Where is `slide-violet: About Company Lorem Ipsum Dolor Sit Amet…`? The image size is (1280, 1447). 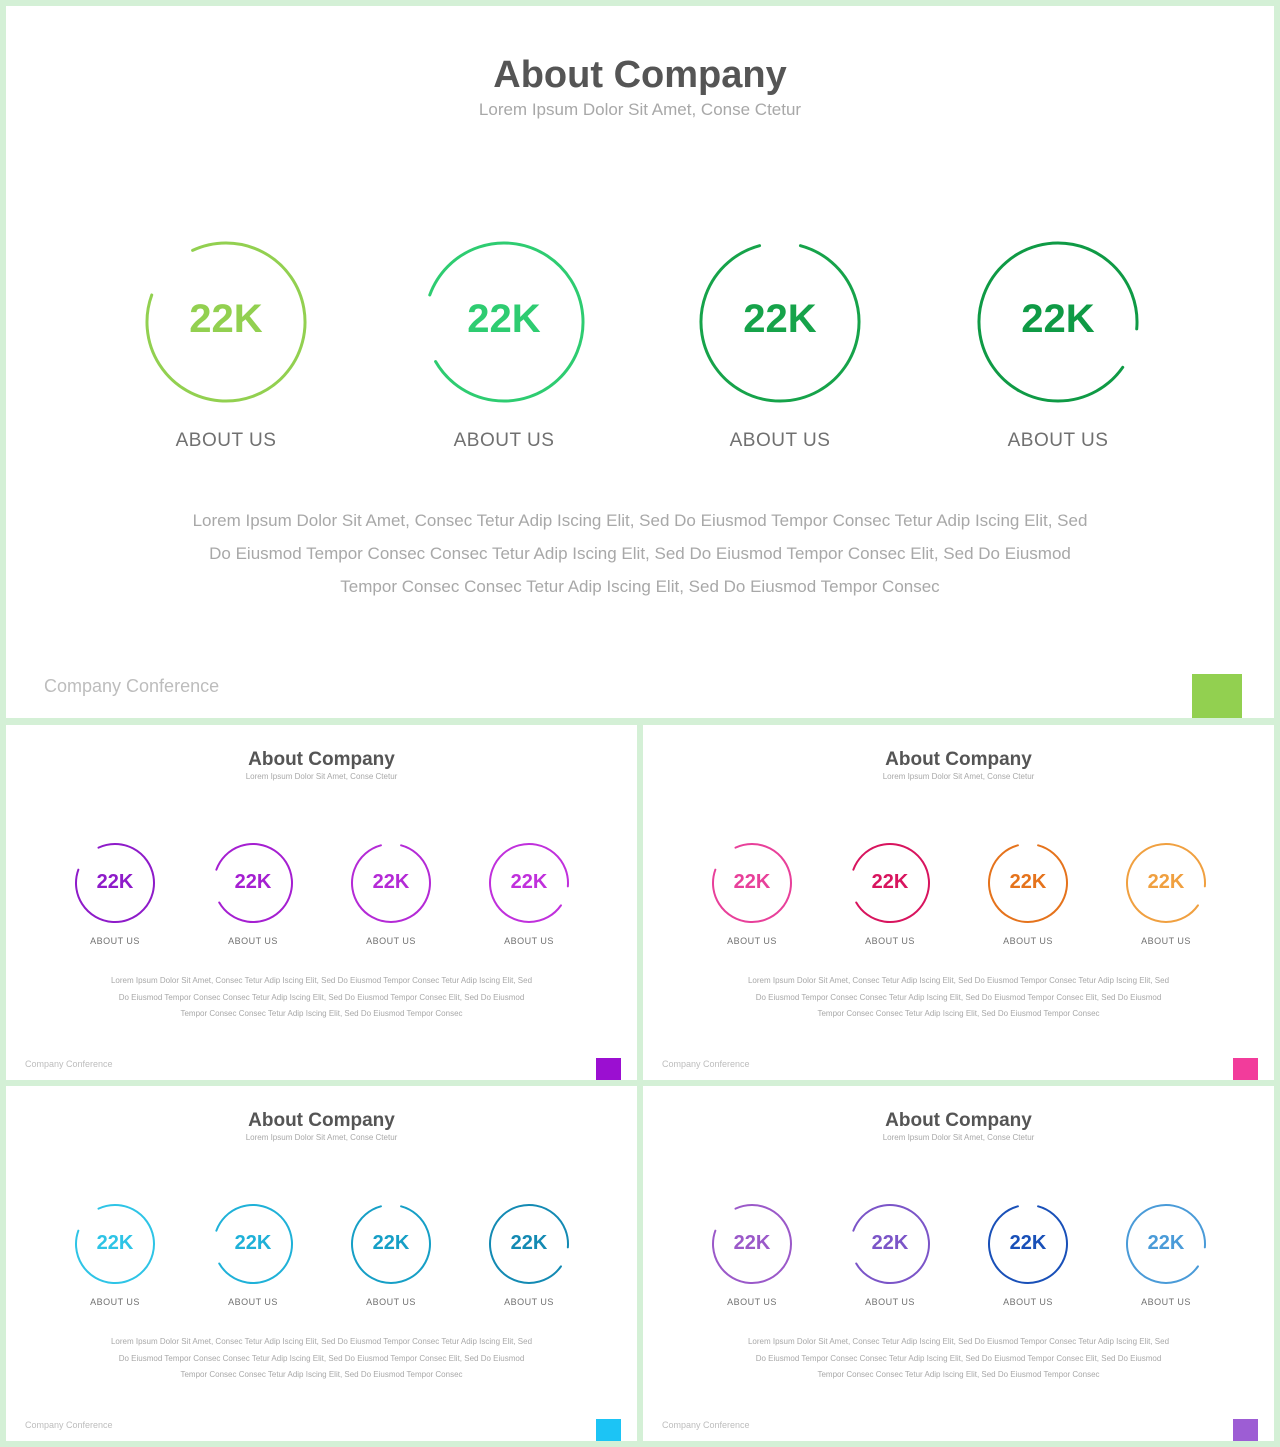 slide-violet: About Company Lorem Ipsum Dolor Sit Amet… is located at coordinates (958, 1263).